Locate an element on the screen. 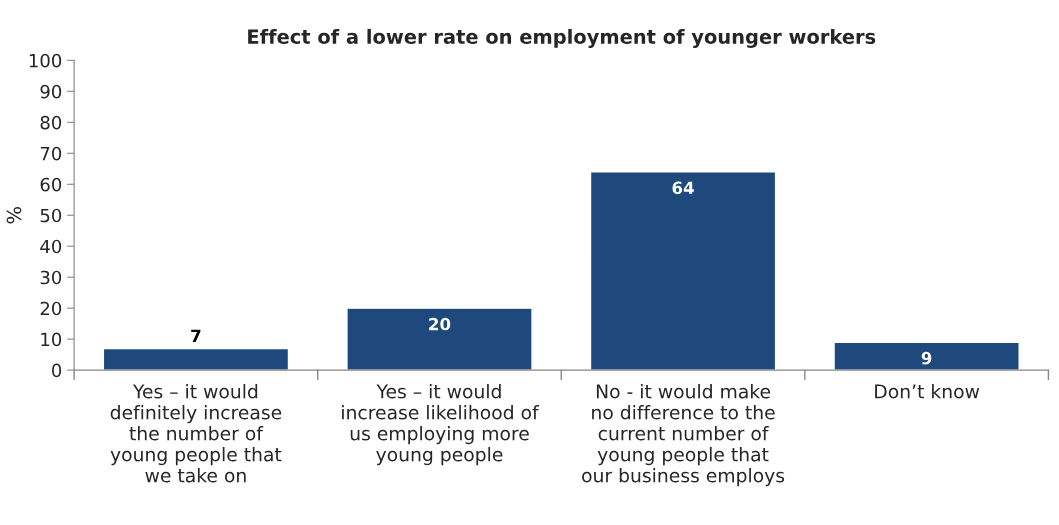 The width and height of the screenshot is (1059, 525). data-label: 9 is located at coordinates (926, 358).